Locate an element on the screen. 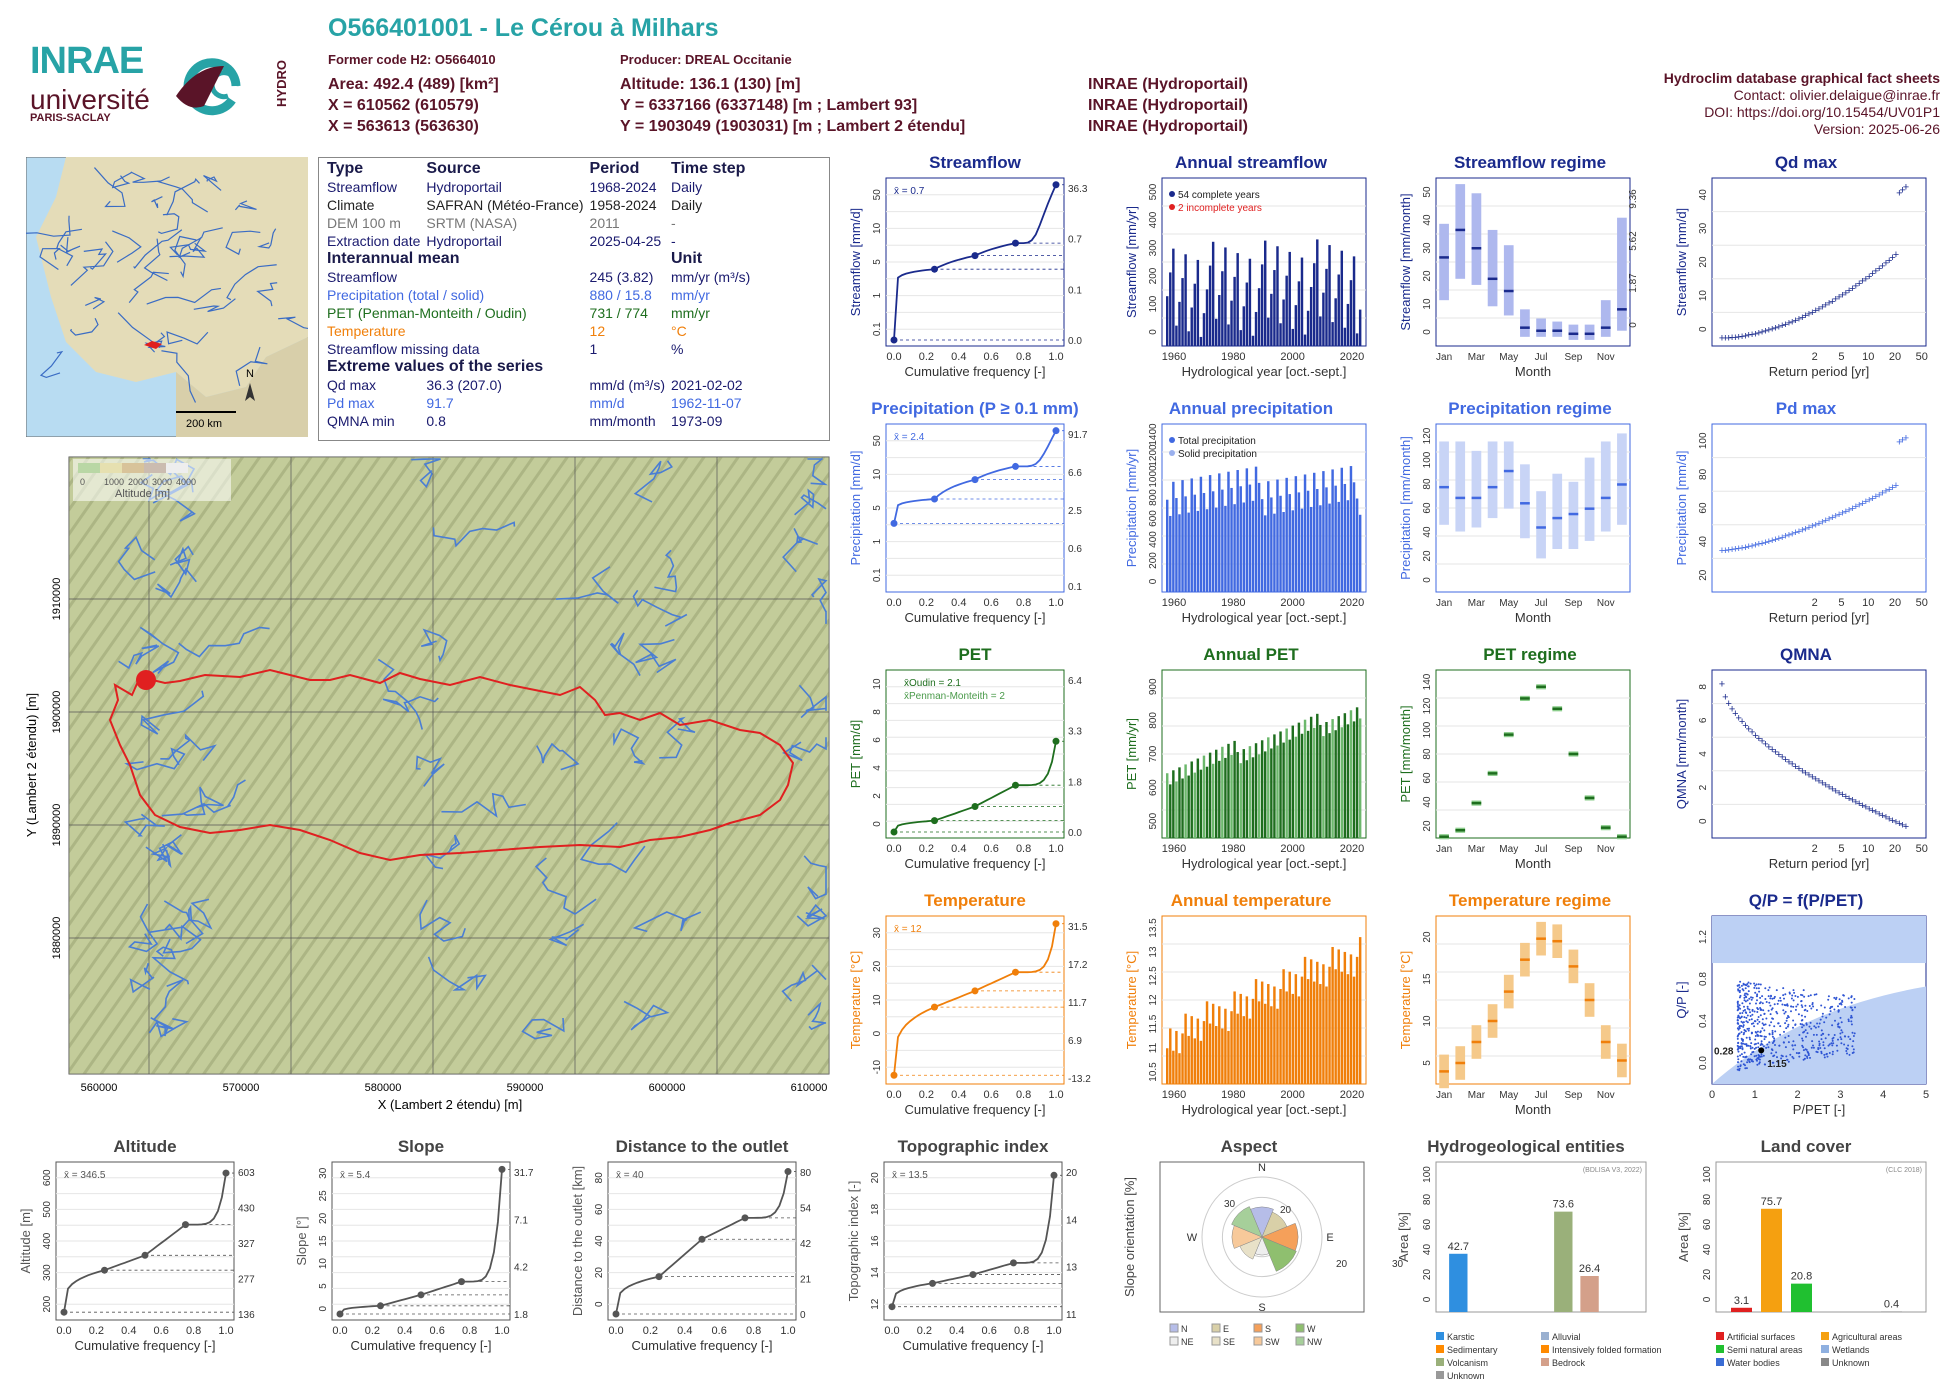 Image resolution: width=1960 pixels, height=1386 pixels. y-tick-label: 13 is located at coordinates (1153, 952).